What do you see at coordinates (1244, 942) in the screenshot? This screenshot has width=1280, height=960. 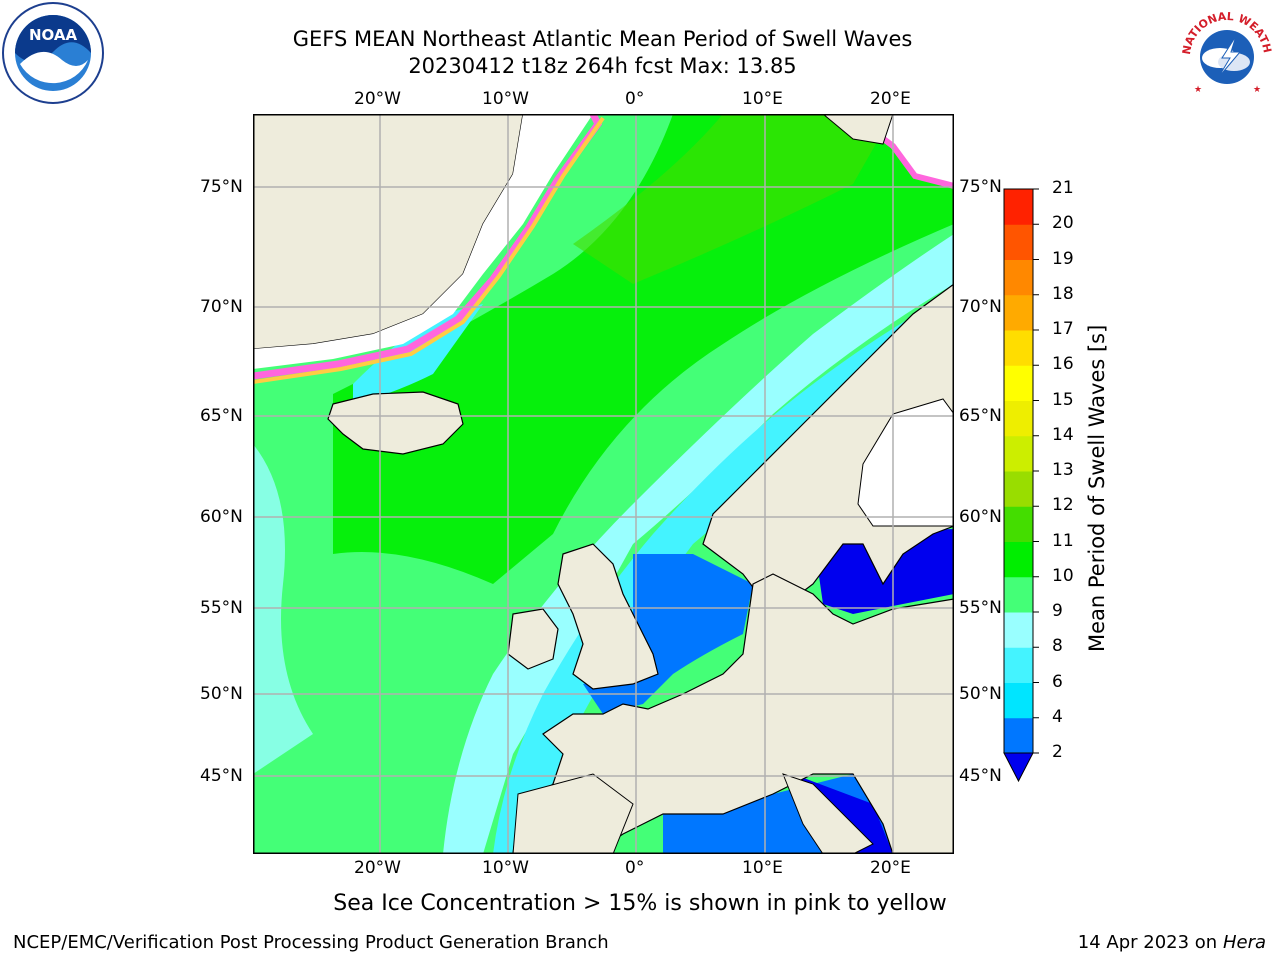 I see `footer-machine: Hera` at bounding box center [1244, 942].